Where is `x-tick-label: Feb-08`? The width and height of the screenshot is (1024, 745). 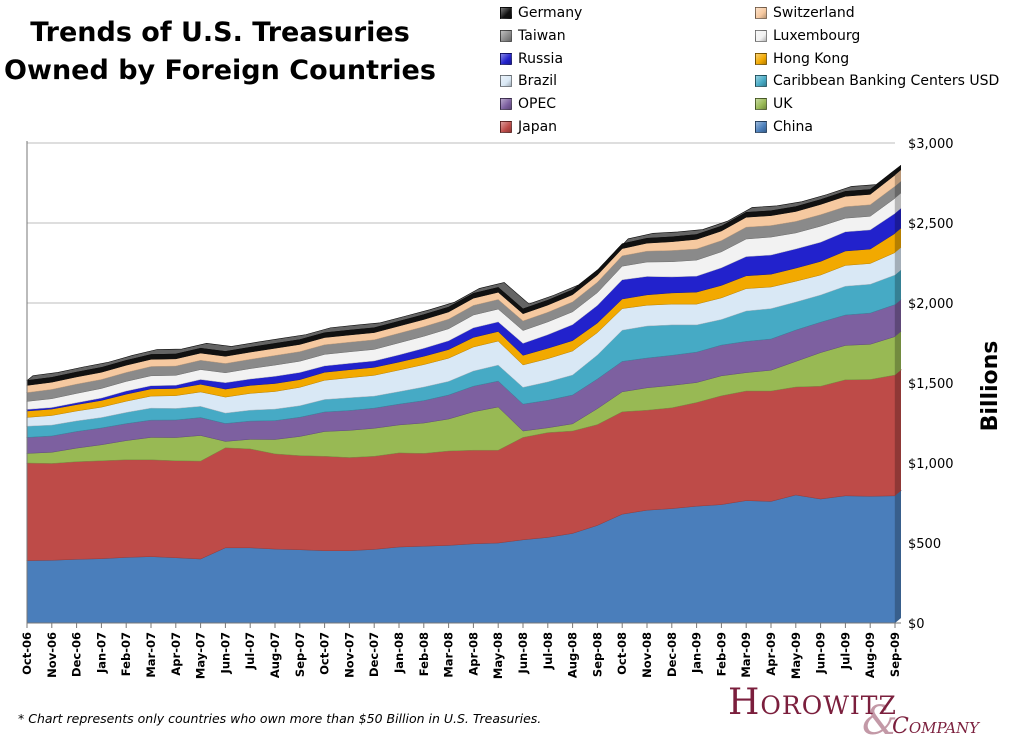
x-tick-label: Feb-08 is located at coordinates (424, 654).